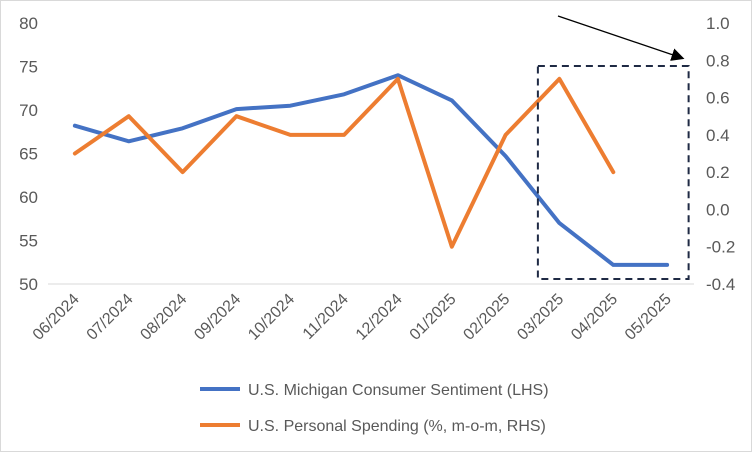  What do you see at coordinates (28, 284) in the screenshot?
I see `y-left-tick-label: 50` at bounding box center [28, 284].